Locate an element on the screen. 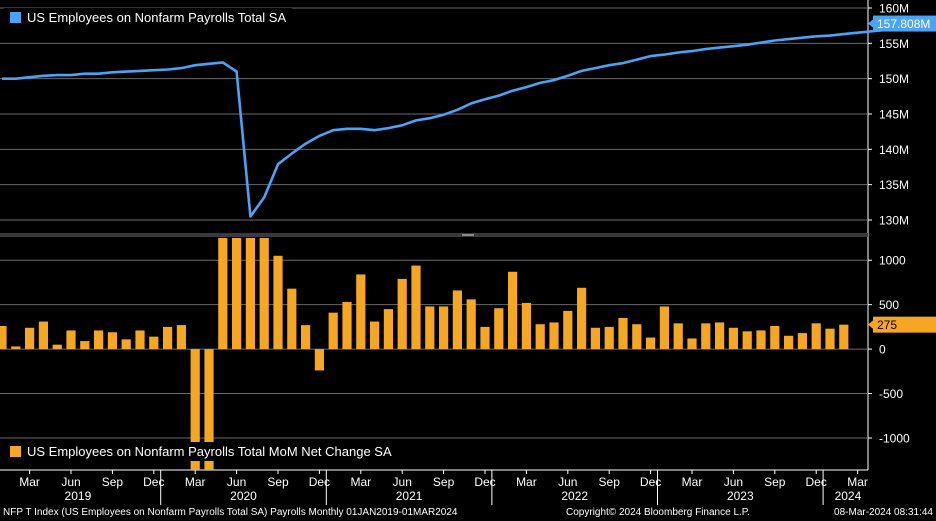 The image size is (936, 521). line-ytick-label: 150M is located at coordinates (894, 79).